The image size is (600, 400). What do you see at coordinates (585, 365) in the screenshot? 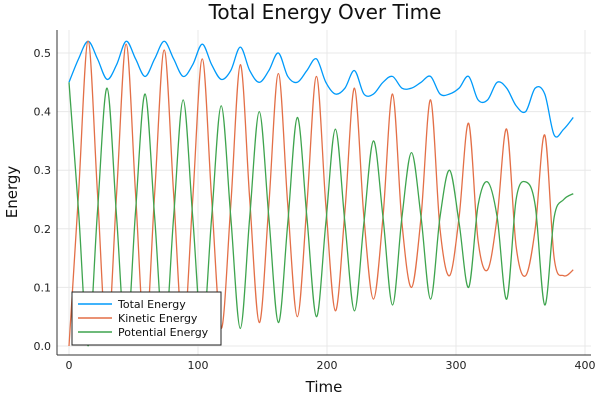
I see `x-tick-label: 400` at bounding box center [585, 365].